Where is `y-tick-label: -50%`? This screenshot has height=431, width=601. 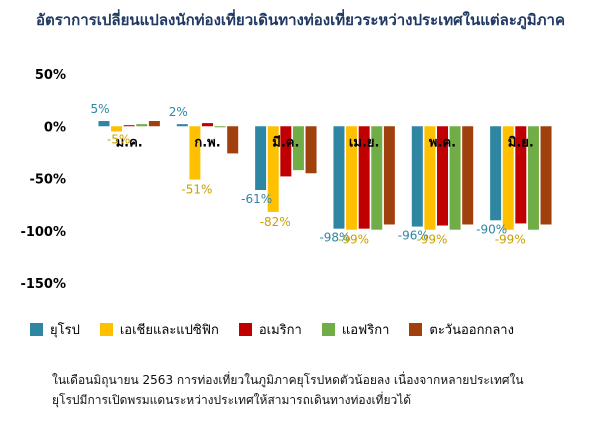
y-tick-label: -50% is located at coordinates (47, 180).